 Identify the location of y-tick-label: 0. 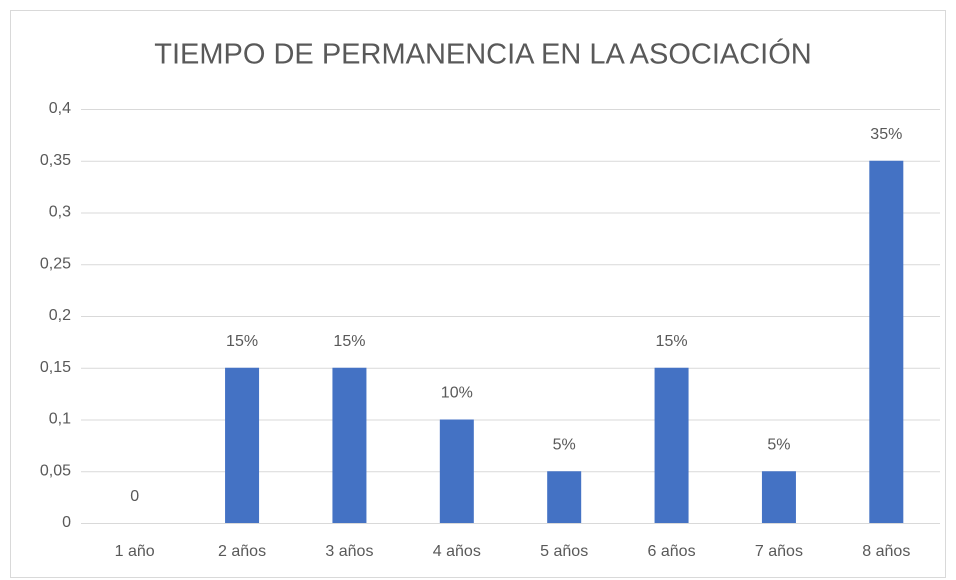
(66, 522).